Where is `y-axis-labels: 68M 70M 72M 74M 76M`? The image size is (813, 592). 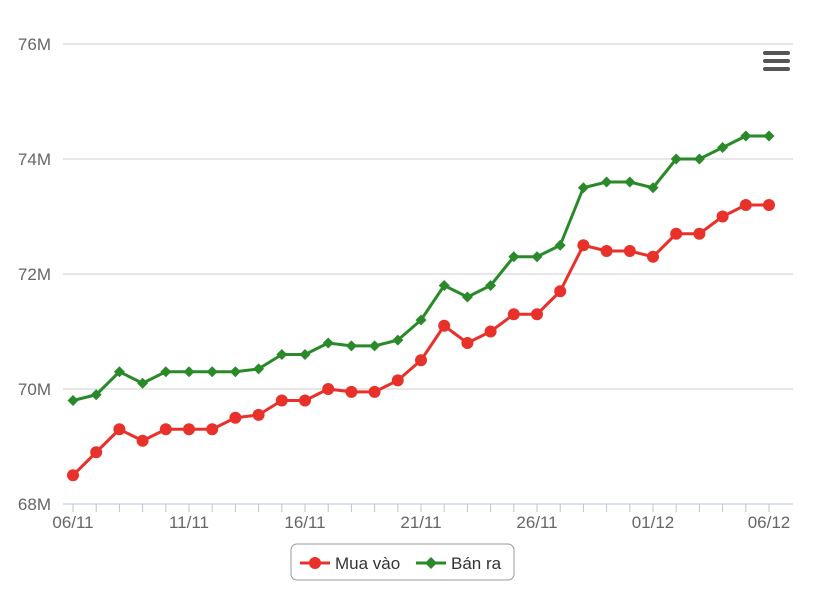 y-axis-labels: 68M 70M 72M 74M 76M is located at coordinates (34, 274).